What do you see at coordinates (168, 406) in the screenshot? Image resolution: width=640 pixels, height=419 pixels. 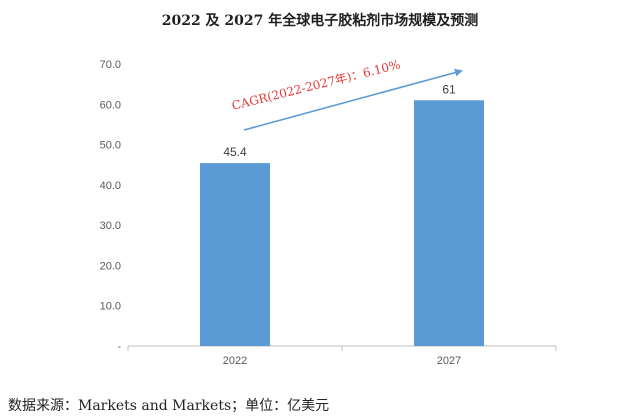 I see `data-source: 数据来源：Markets and Markets；单位：亿美元` at bounding box center [168, 406].